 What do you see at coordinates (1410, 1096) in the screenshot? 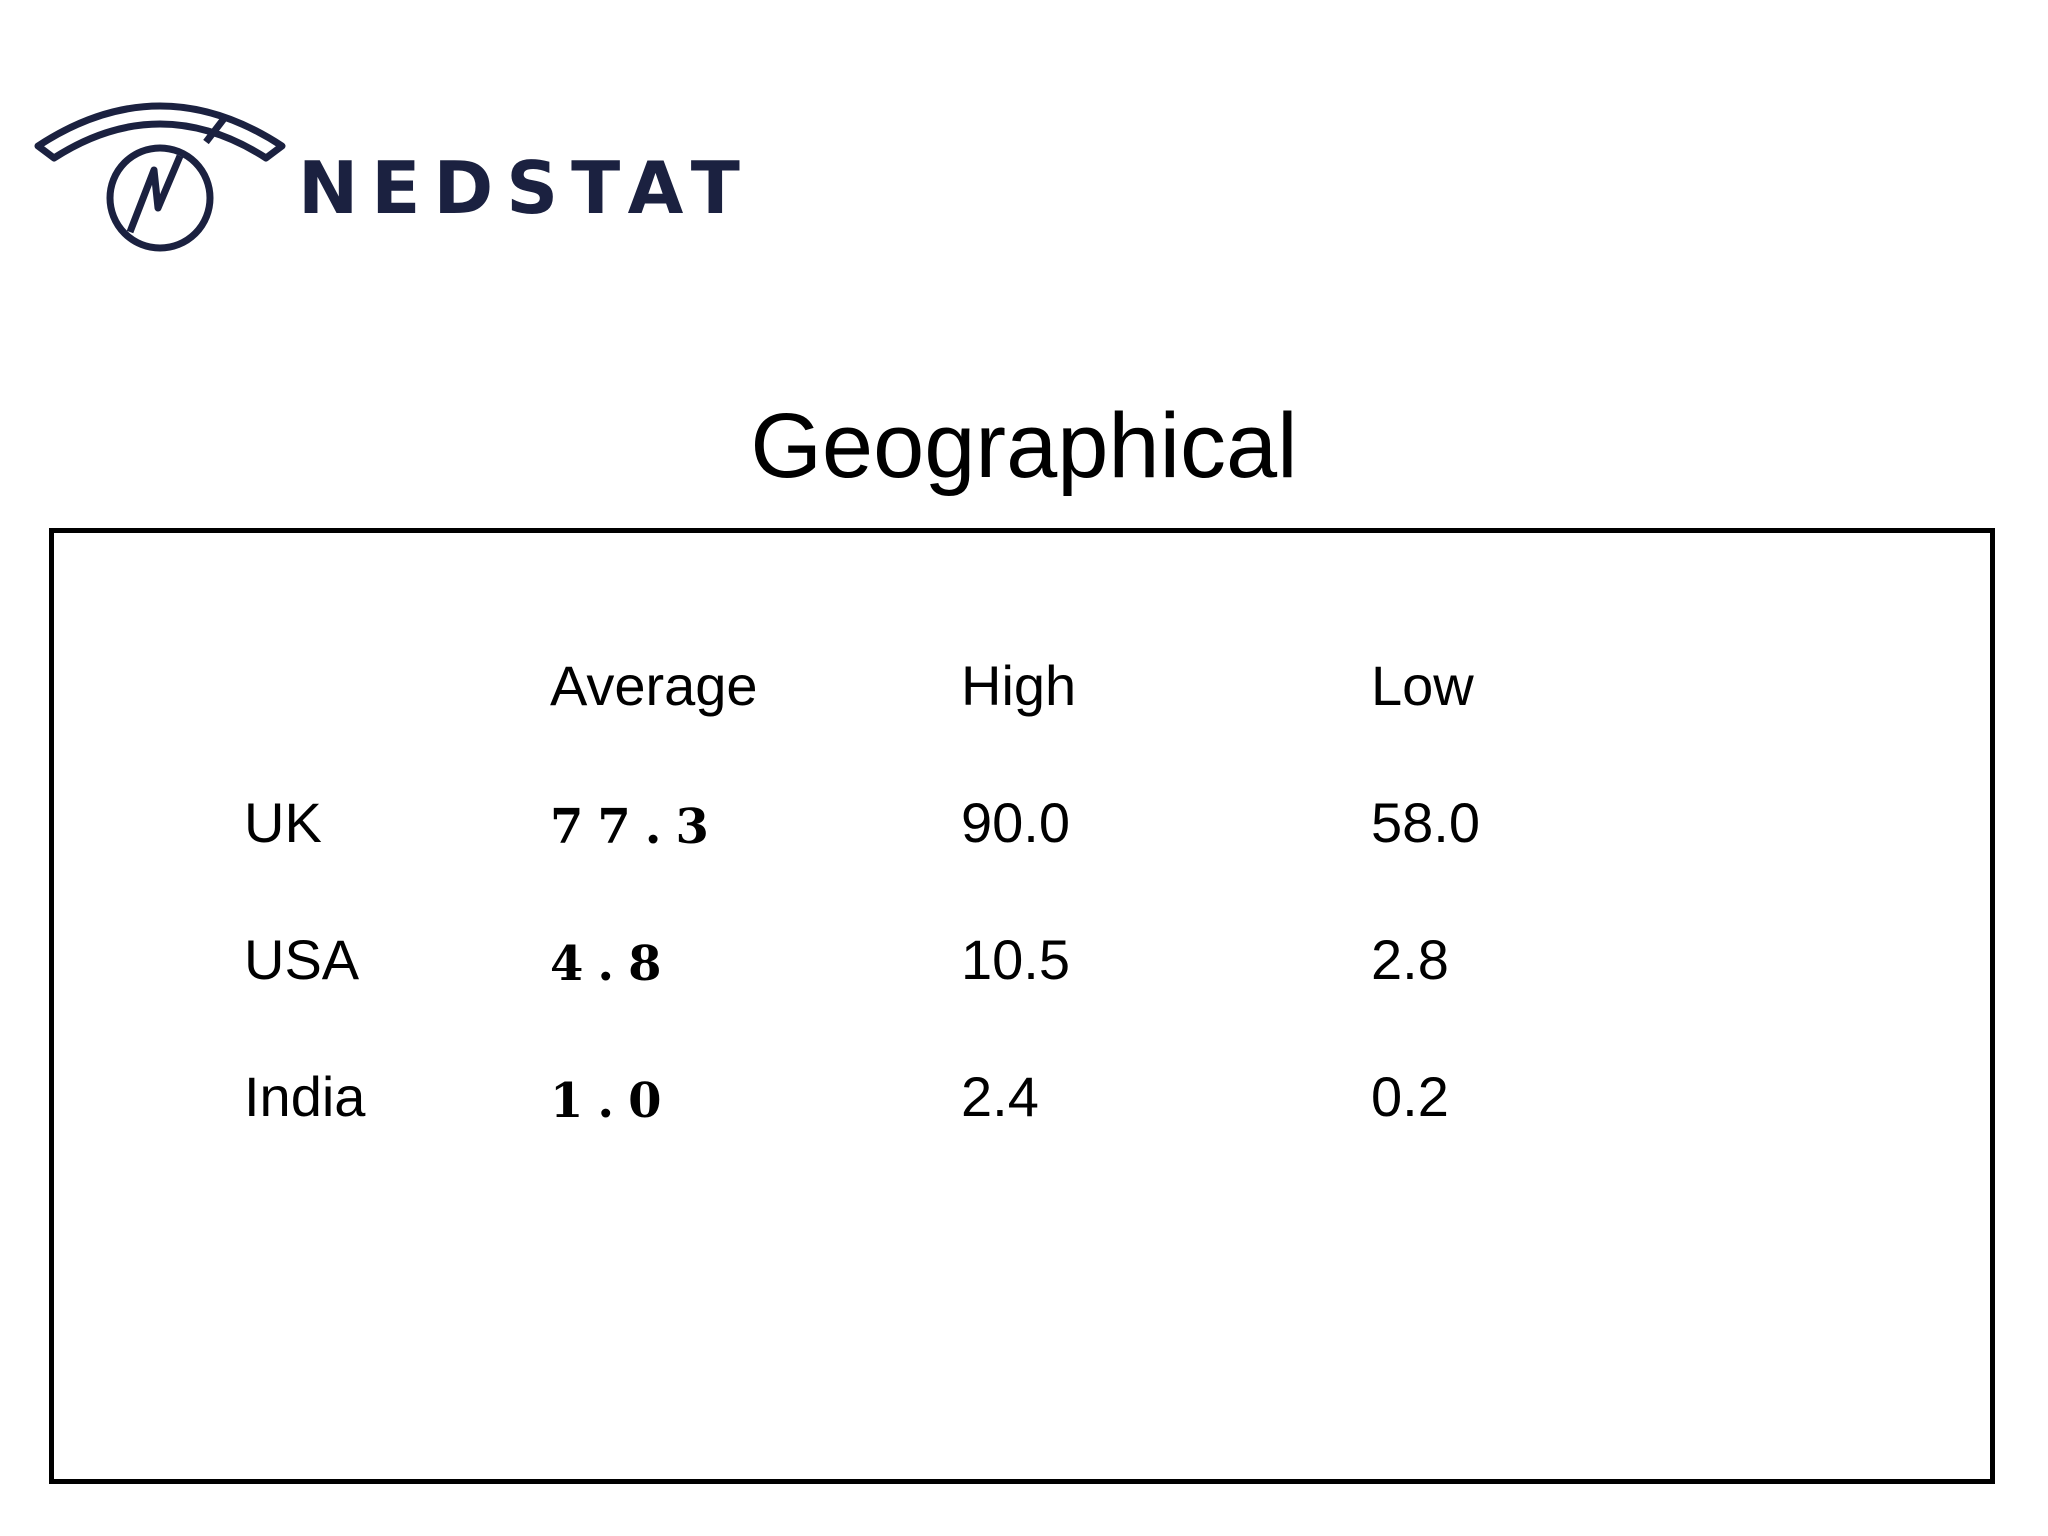
I see `cell-india-low: 0.2` at bounding box center [1410, 1096].